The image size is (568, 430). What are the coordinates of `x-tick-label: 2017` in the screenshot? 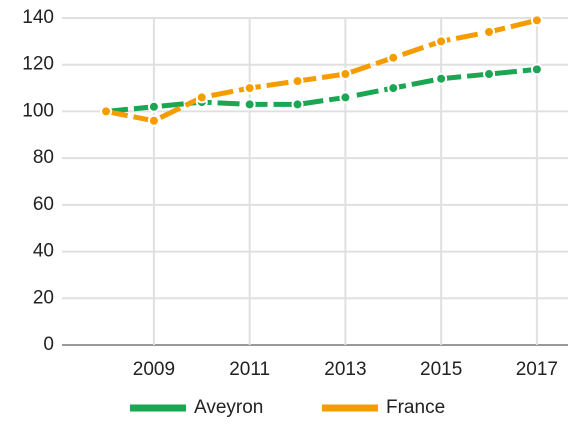 It's located at (537, 369).